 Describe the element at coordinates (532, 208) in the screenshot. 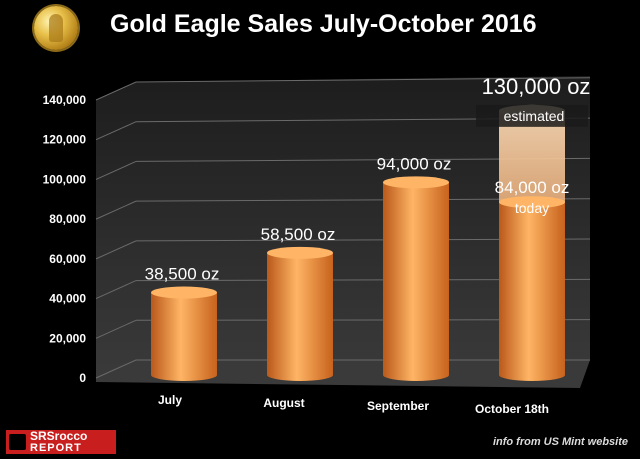

I see `data-label-today: today` at that location.